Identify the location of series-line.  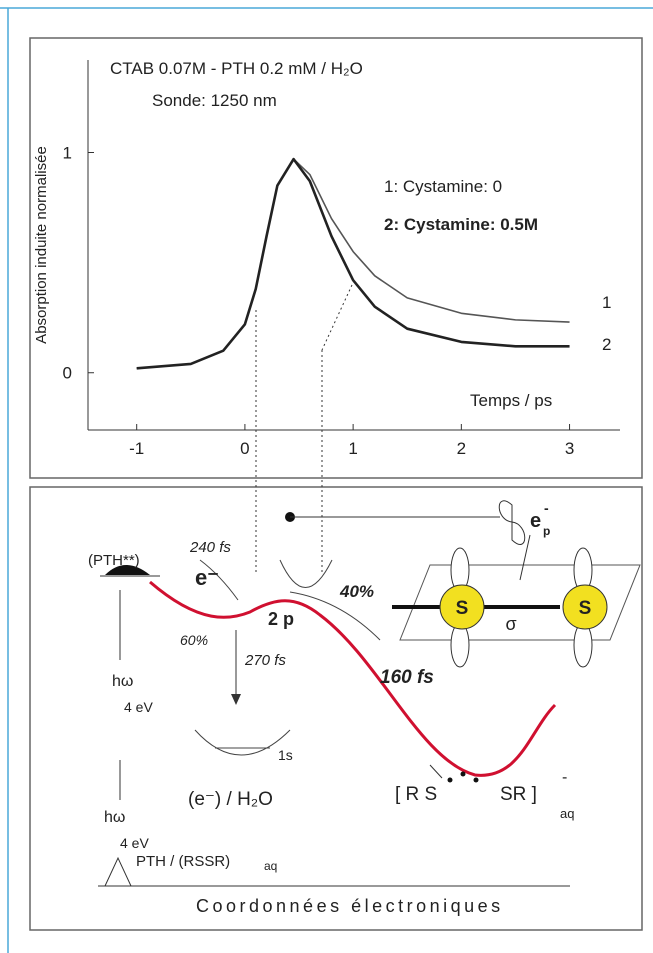
(353, 264).